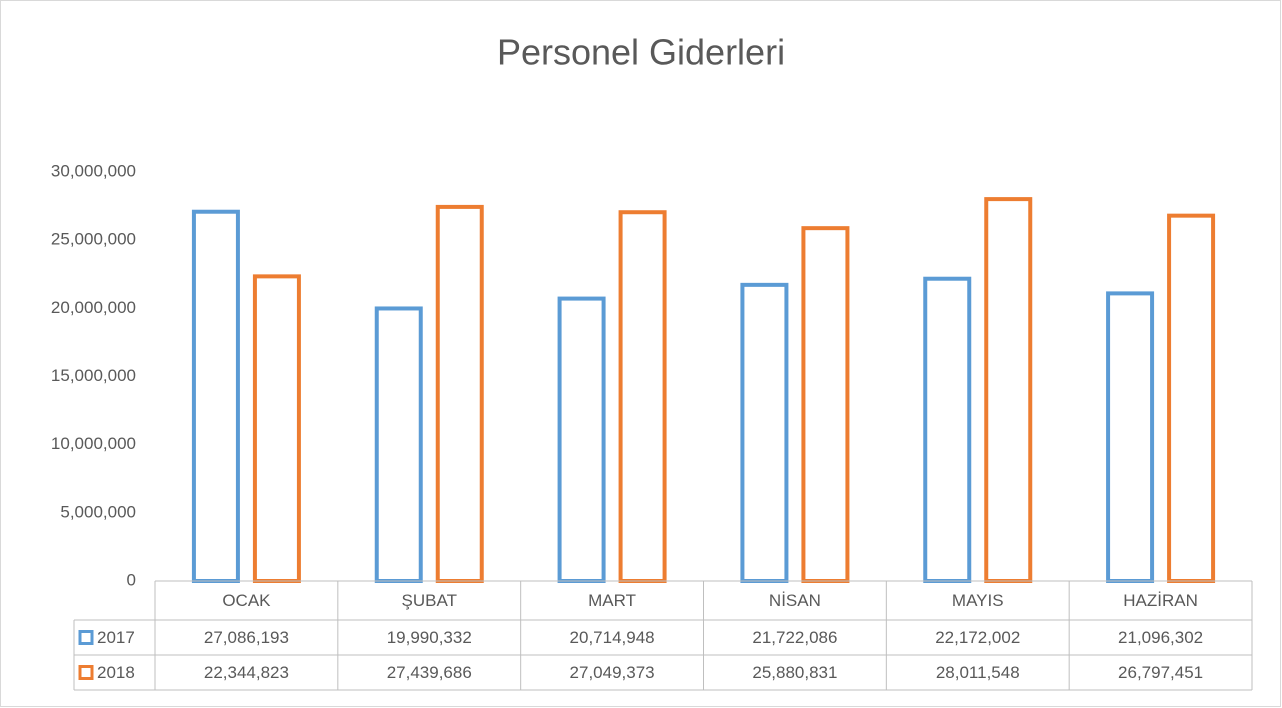 Image resolution: width=1282 pixels, height=708 pixels. Describe the element at coordinates (98, 511) in the screenshot. I see `y-tick-label: 5,000,000` at that location.